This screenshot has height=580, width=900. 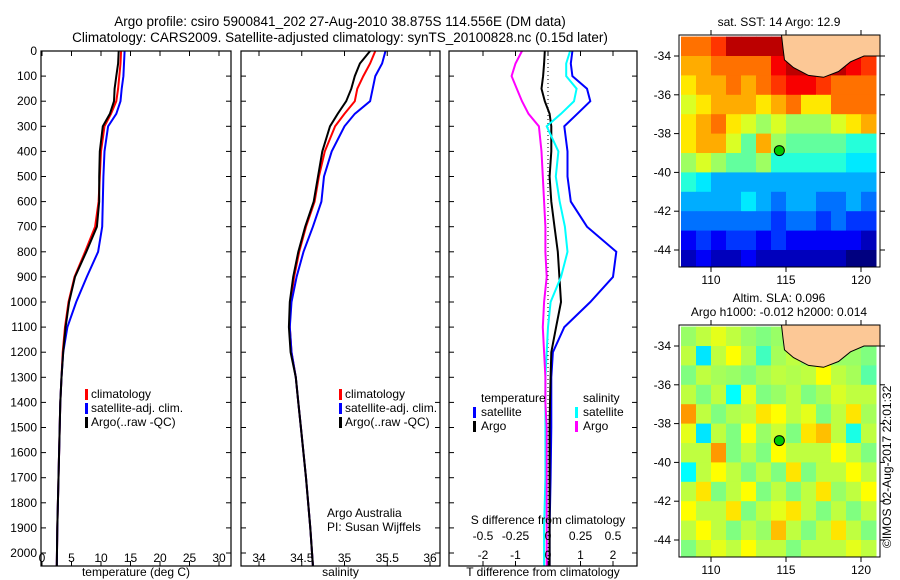 What do you see at coordinates (613, 536) in the screenshot?
I see `s-tick-label: 0.5` at bounding box center [613, 536].